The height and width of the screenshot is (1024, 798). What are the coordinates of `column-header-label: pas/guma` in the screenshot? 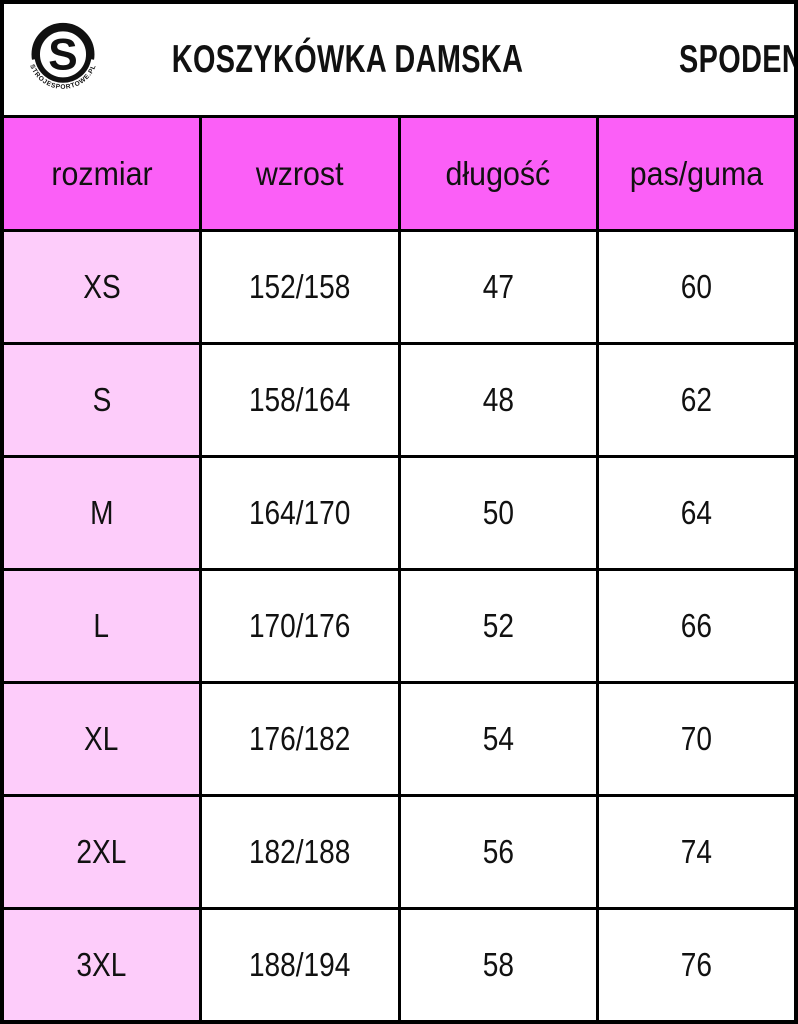 It's located at (696, 173).